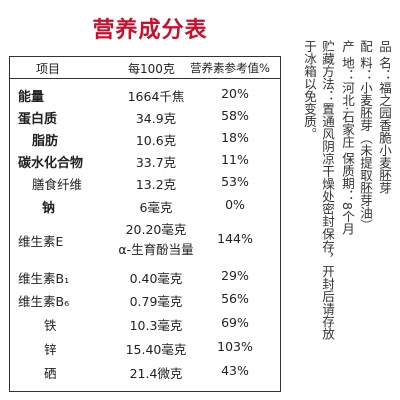 The image size is (400, 400). What do you see at coordinates (327, 221) in the screenshot?
I see `storage-value: 置通风阴凉干燥处密封保存，开封后请存放` at bounding box center [327, 221].